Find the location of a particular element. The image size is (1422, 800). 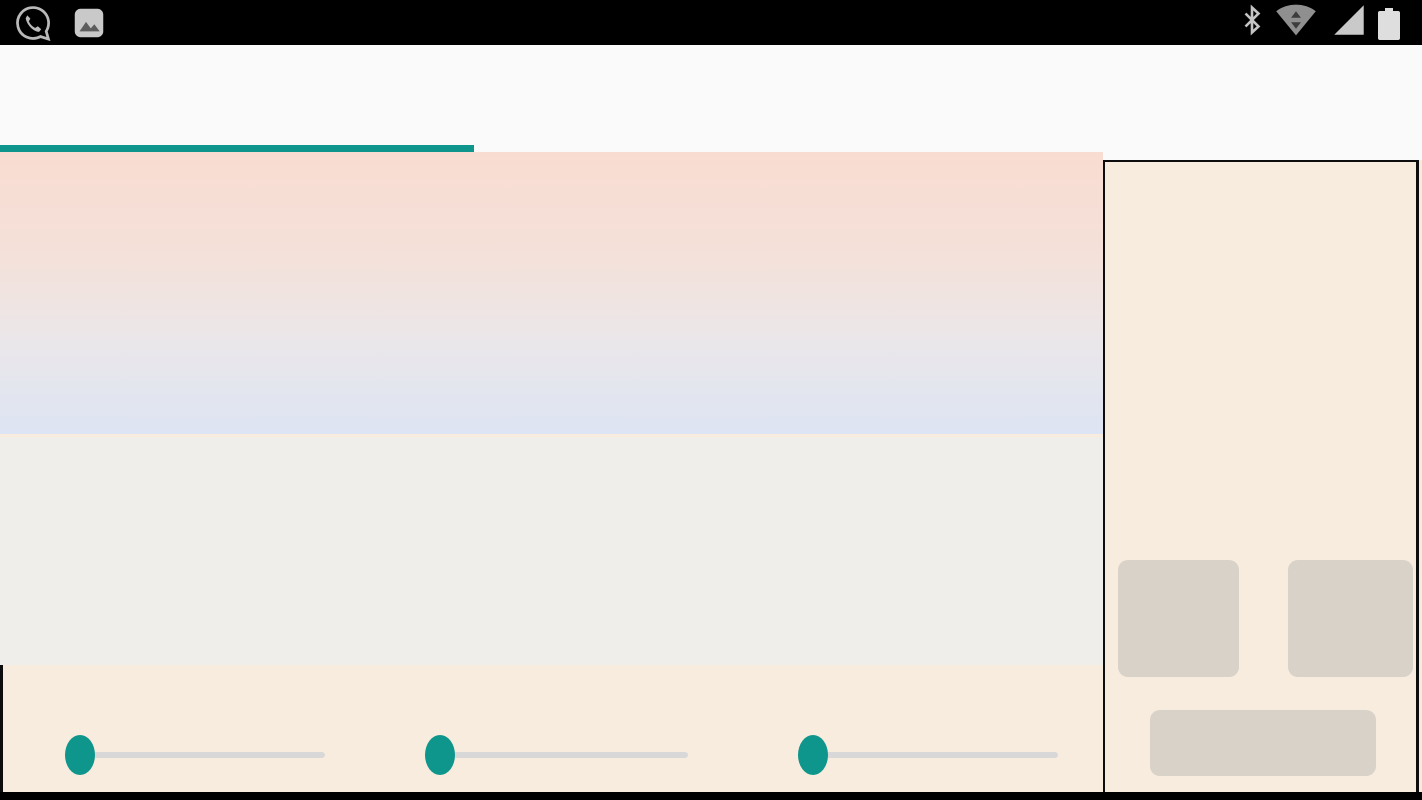

gallery-icon is located at coordinates (89, 25).